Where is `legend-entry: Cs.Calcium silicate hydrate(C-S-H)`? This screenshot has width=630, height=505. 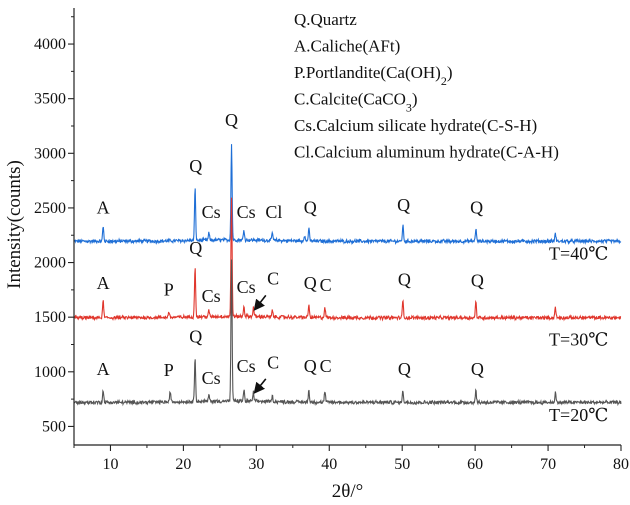 legend-entry: Cs.Calcium silicate hydrate(C-S-H) is located at coordinates (415, 125).